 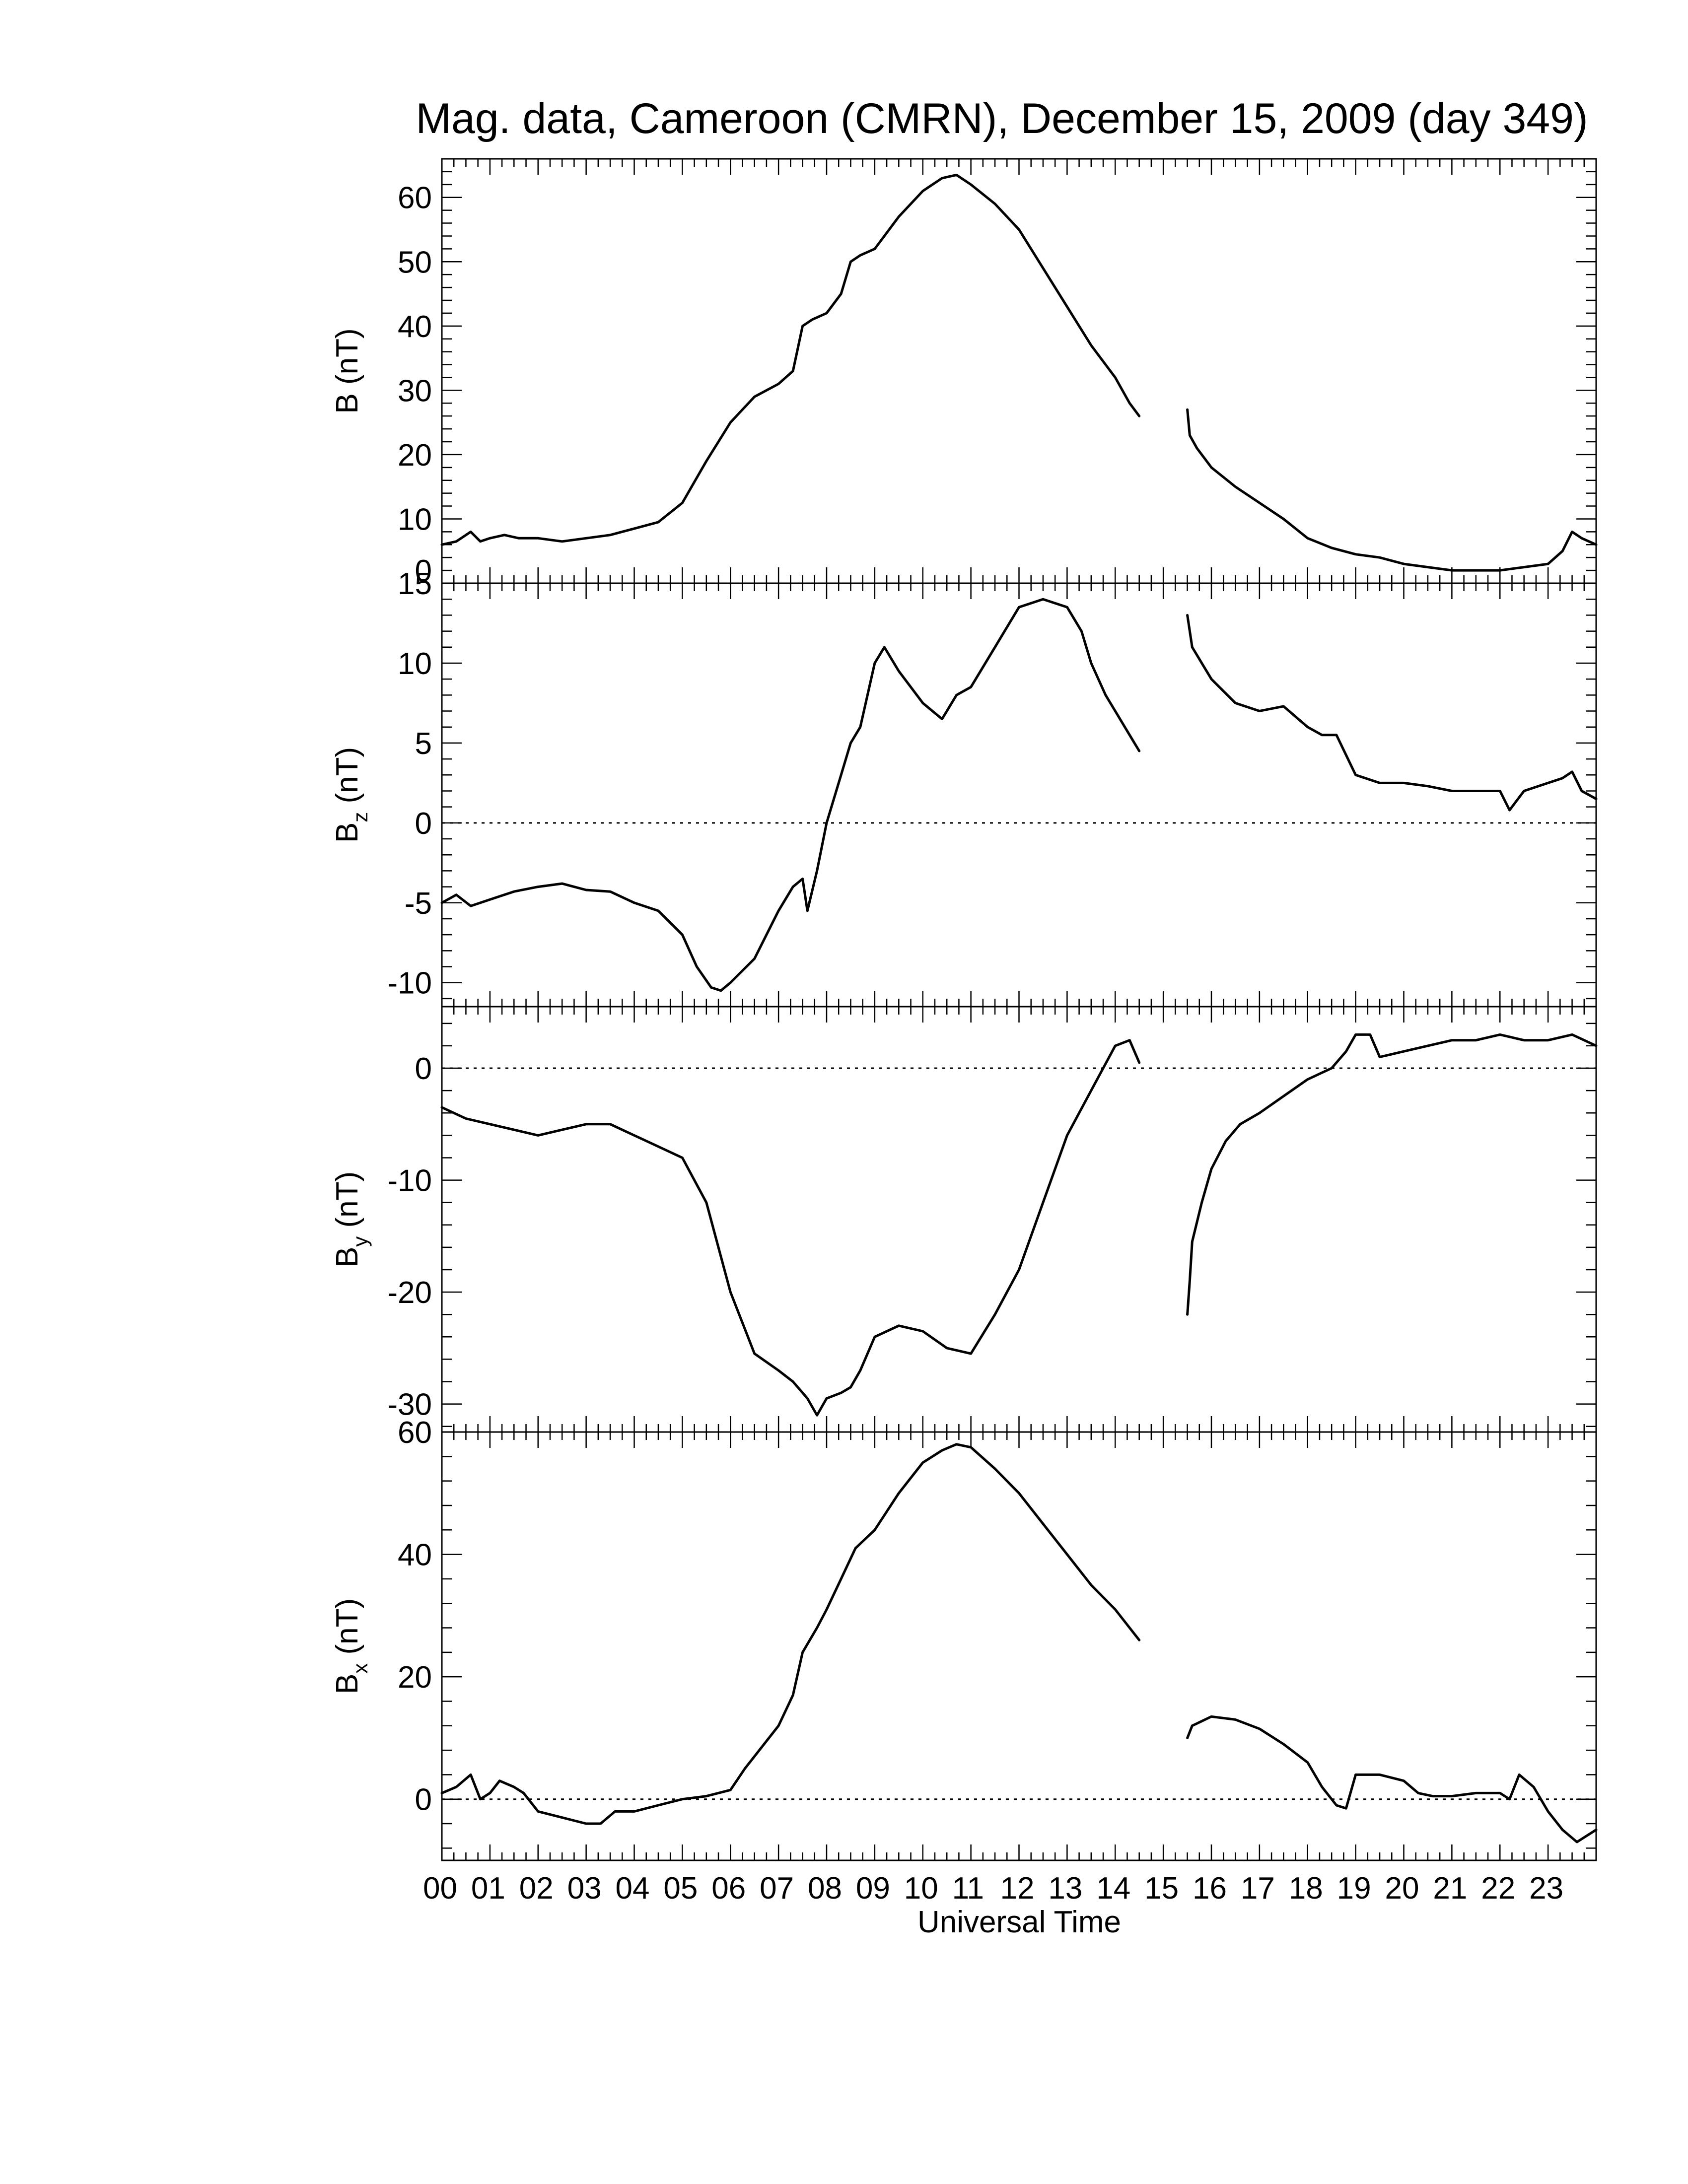 I want to click on x-tick-label: 07, so click(x=777, y=1888).